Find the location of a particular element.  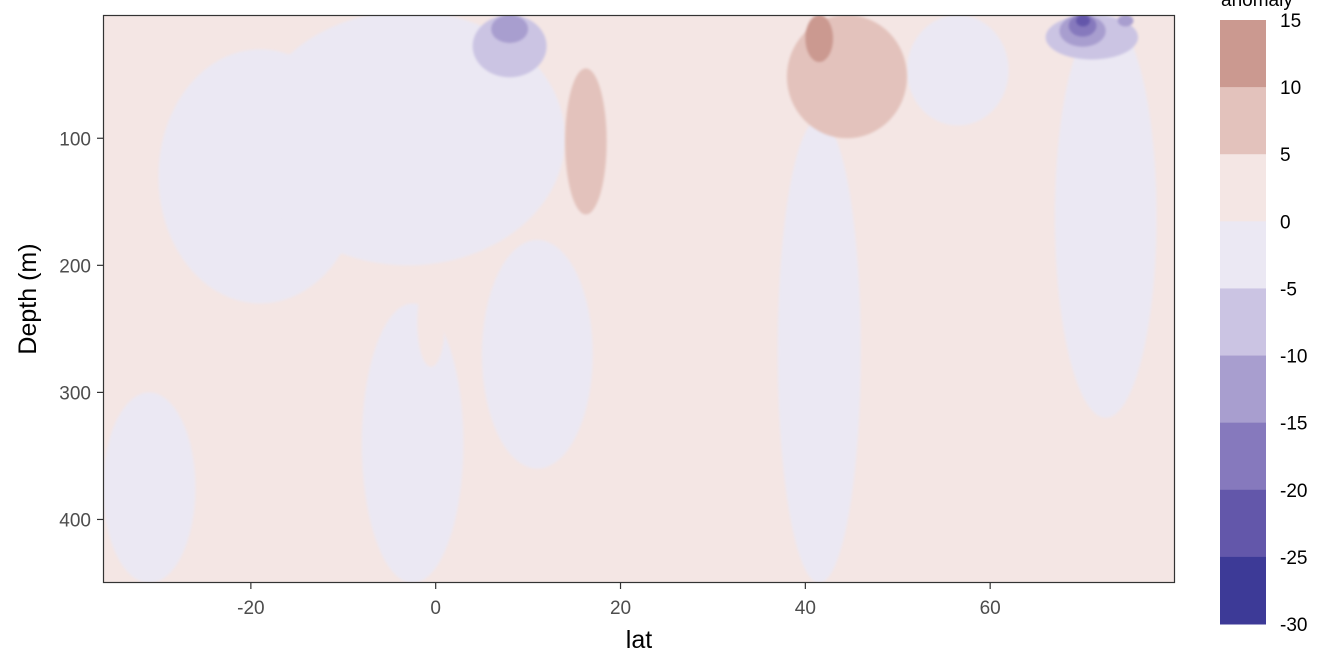

y-axis-title: Depth (m) is located at coordinates (28, 298).